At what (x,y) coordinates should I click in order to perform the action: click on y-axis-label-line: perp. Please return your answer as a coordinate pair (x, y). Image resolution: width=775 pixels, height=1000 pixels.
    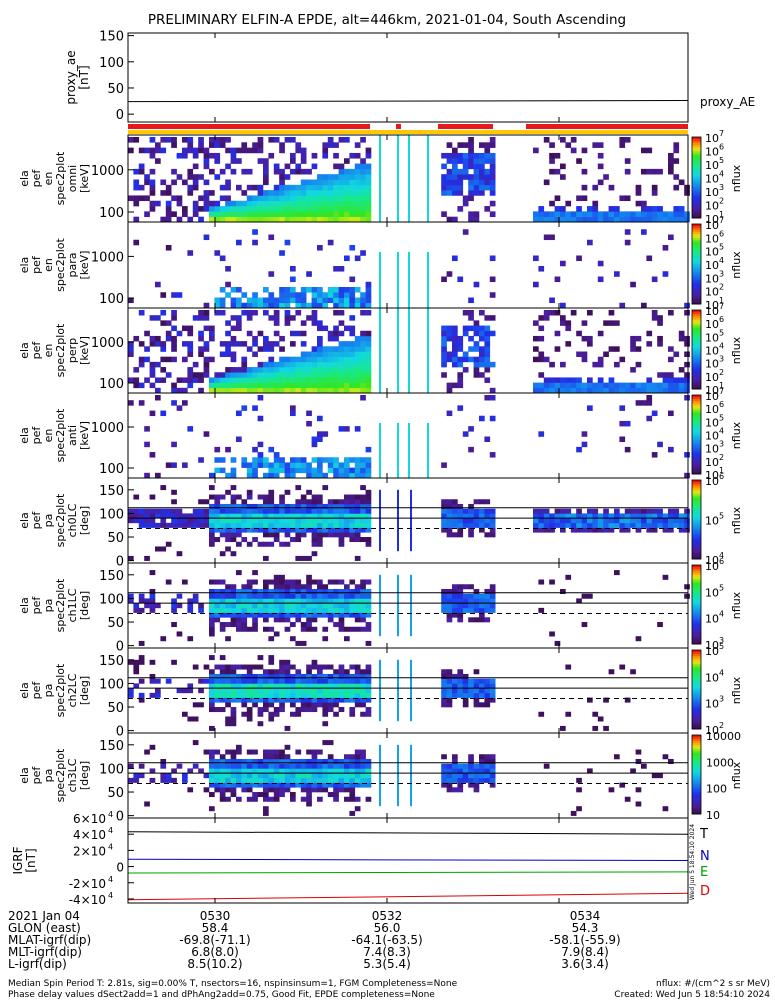
    Looking at the image, I should click on (72, 350).